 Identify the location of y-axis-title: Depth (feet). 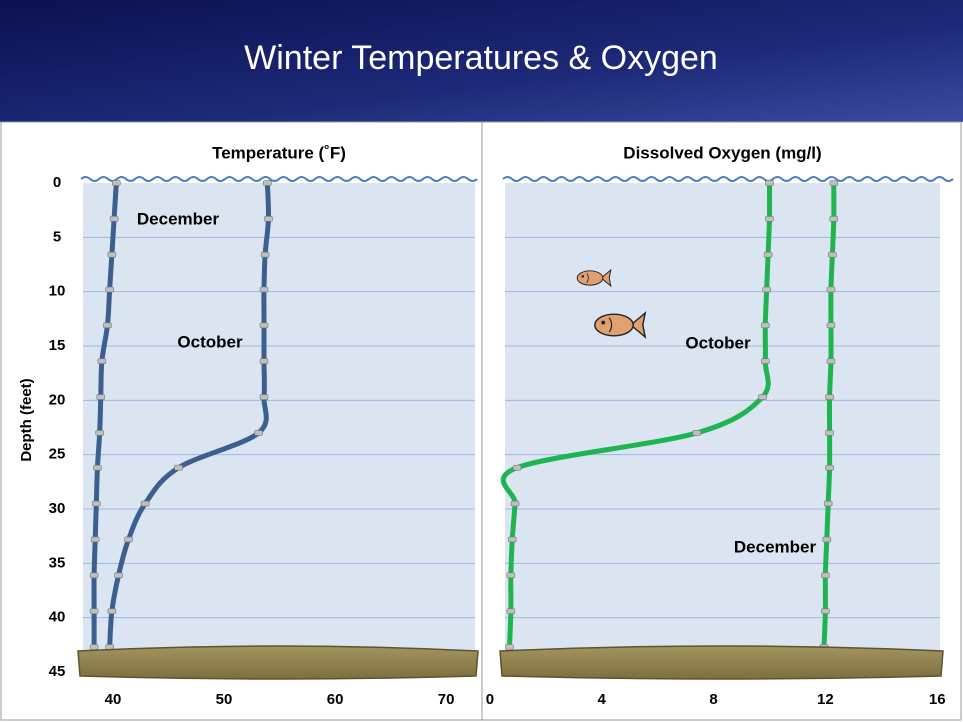
(26, 419).